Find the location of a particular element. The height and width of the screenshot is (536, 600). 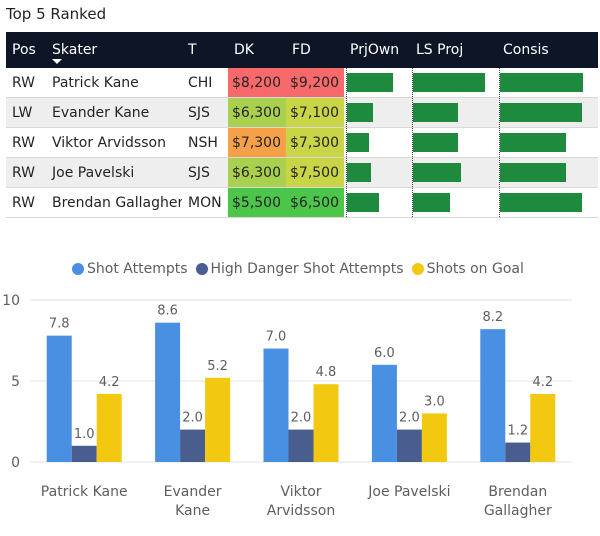

cell-dk-salary: $8,200 is located at coordinates (257, 83).